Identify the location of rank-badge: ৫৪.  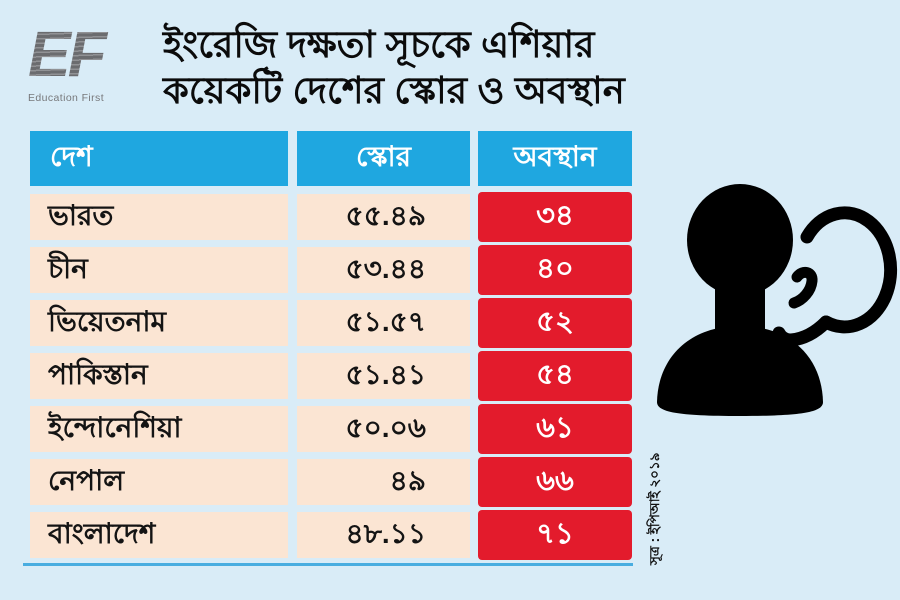
(555, 376).